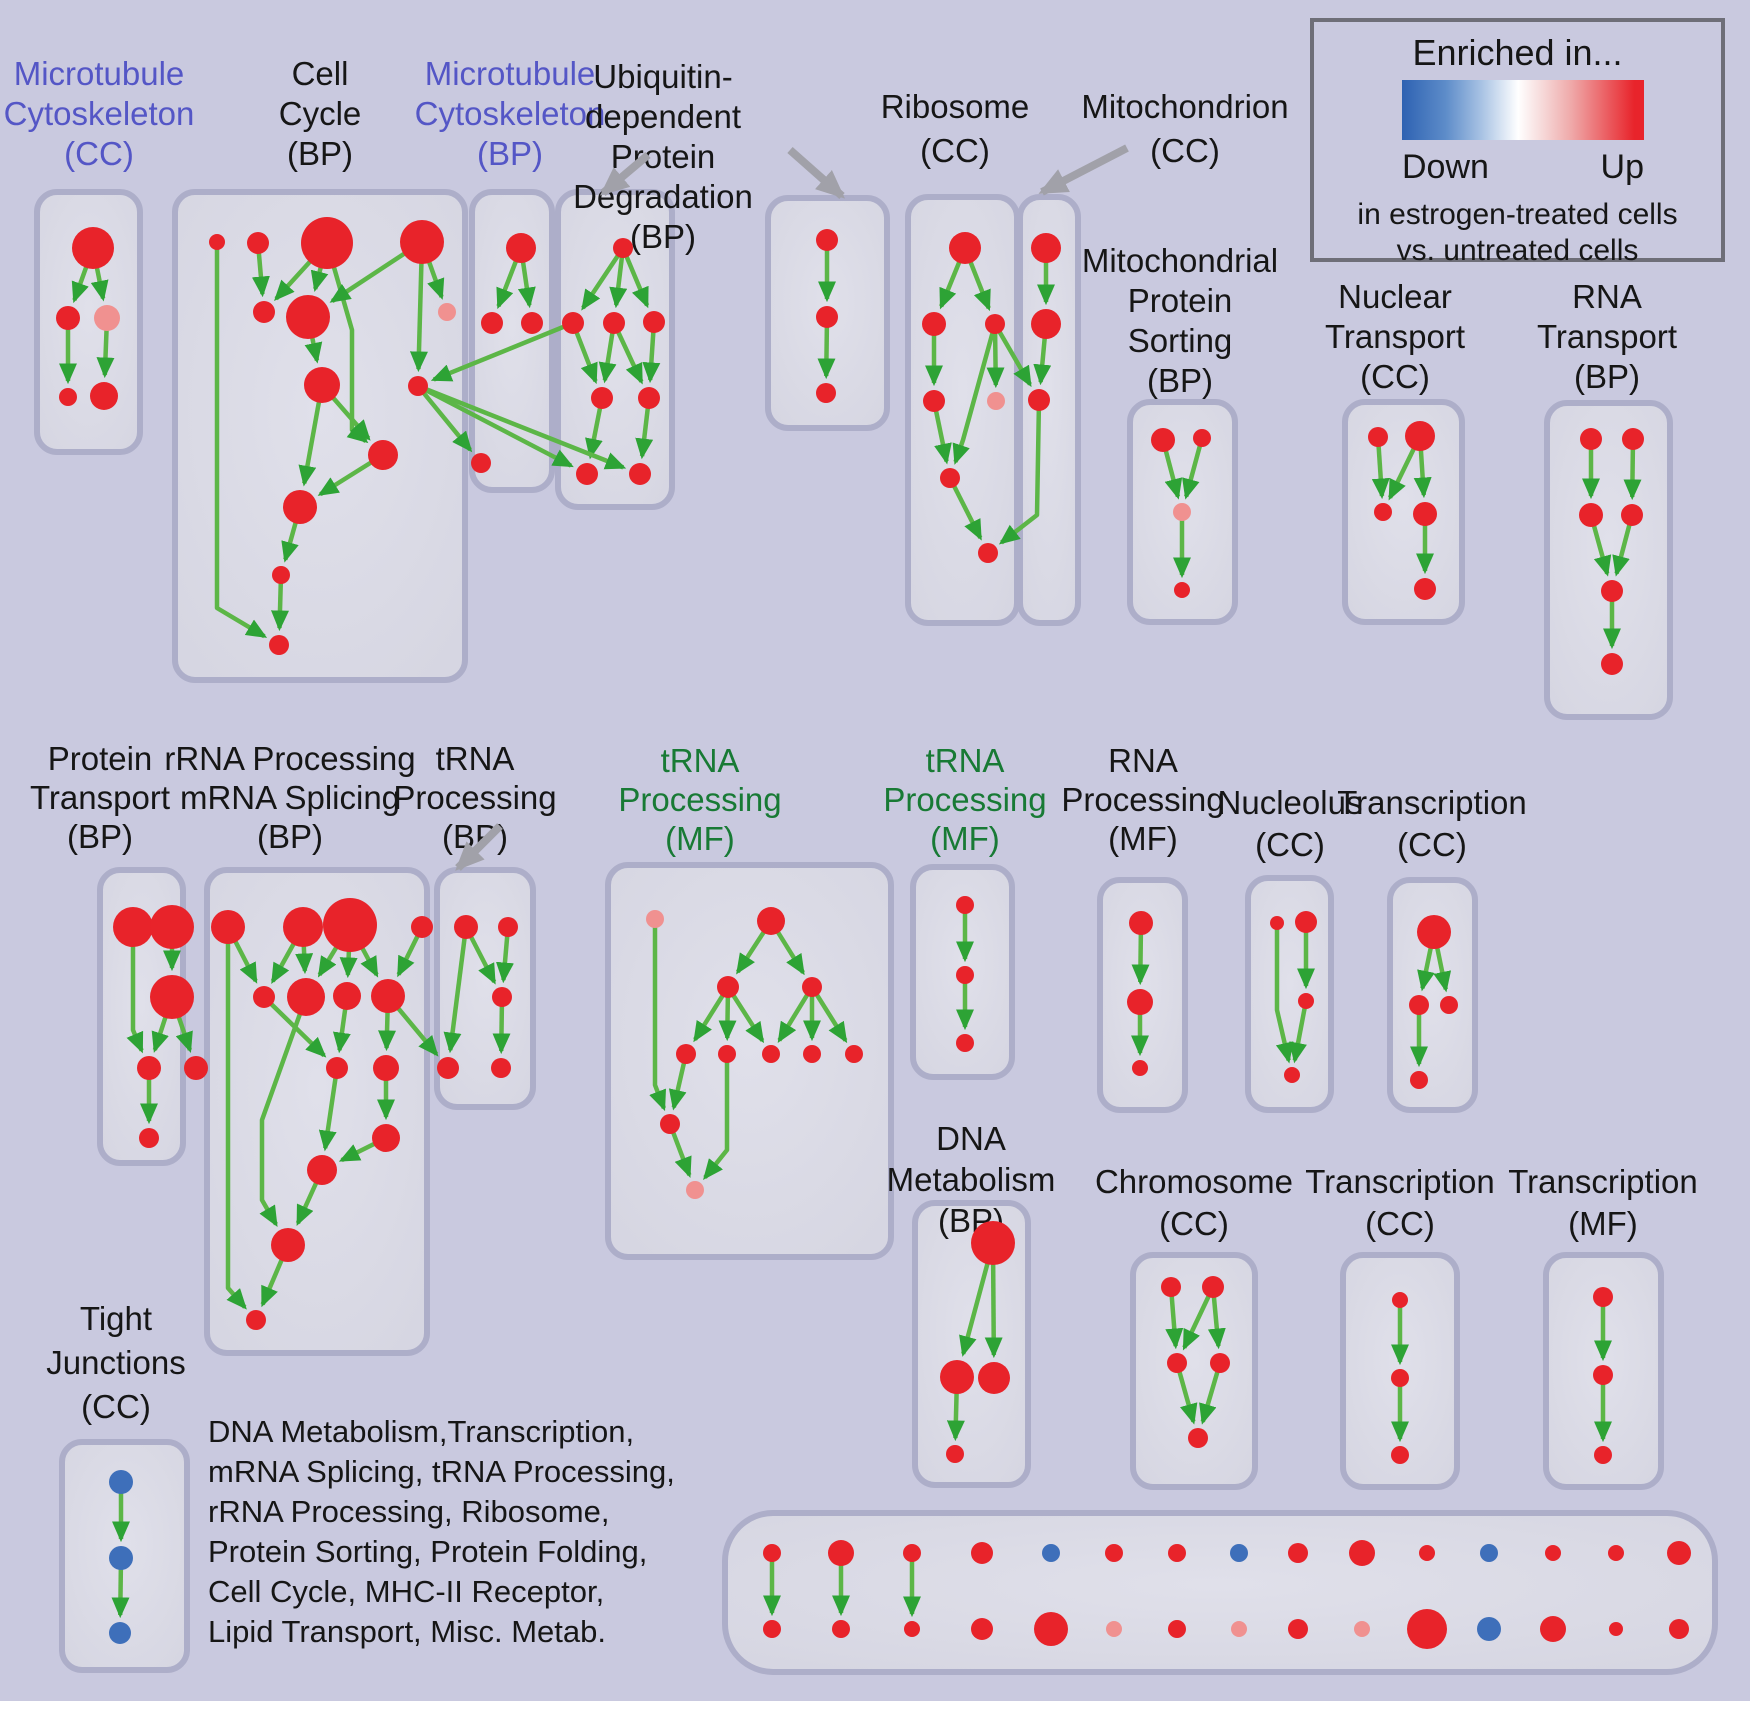 The width and height of the screenshot is (1750, 1715). What do you see at coordinates (1679, 1553) in the screenshot?
I see `node-misc-t15` at bounding box center [1679, 1553].